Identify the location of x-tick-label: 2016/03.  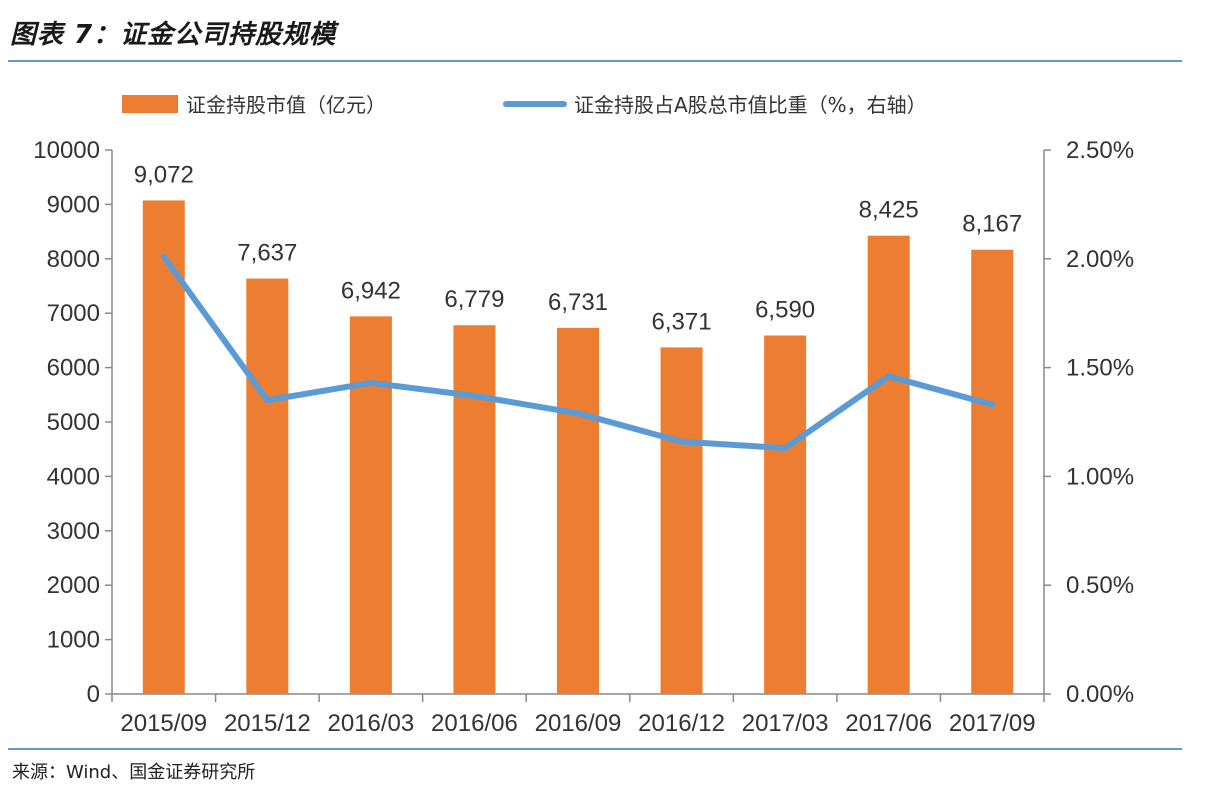
(371, 723).